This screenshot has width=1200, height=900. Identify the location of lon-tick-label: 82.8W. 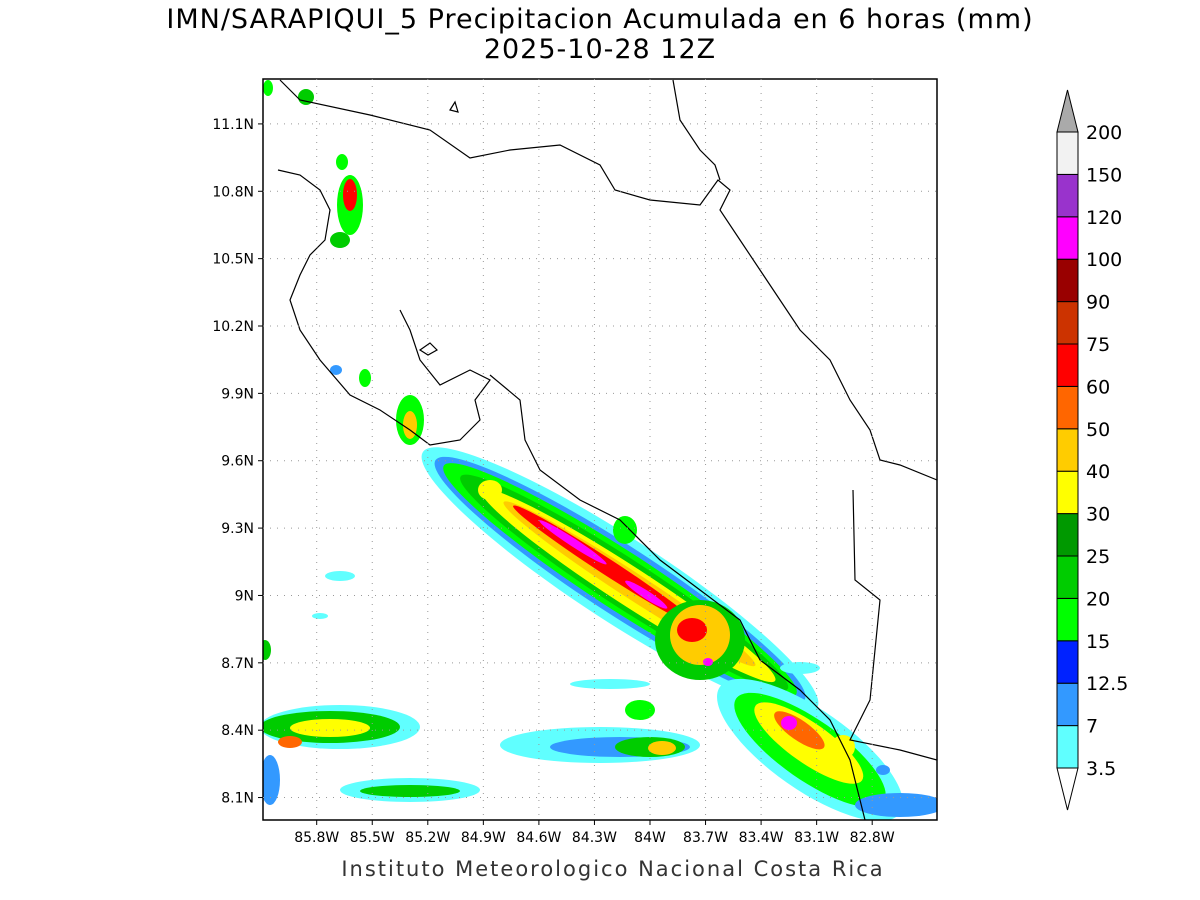
(872, 838).